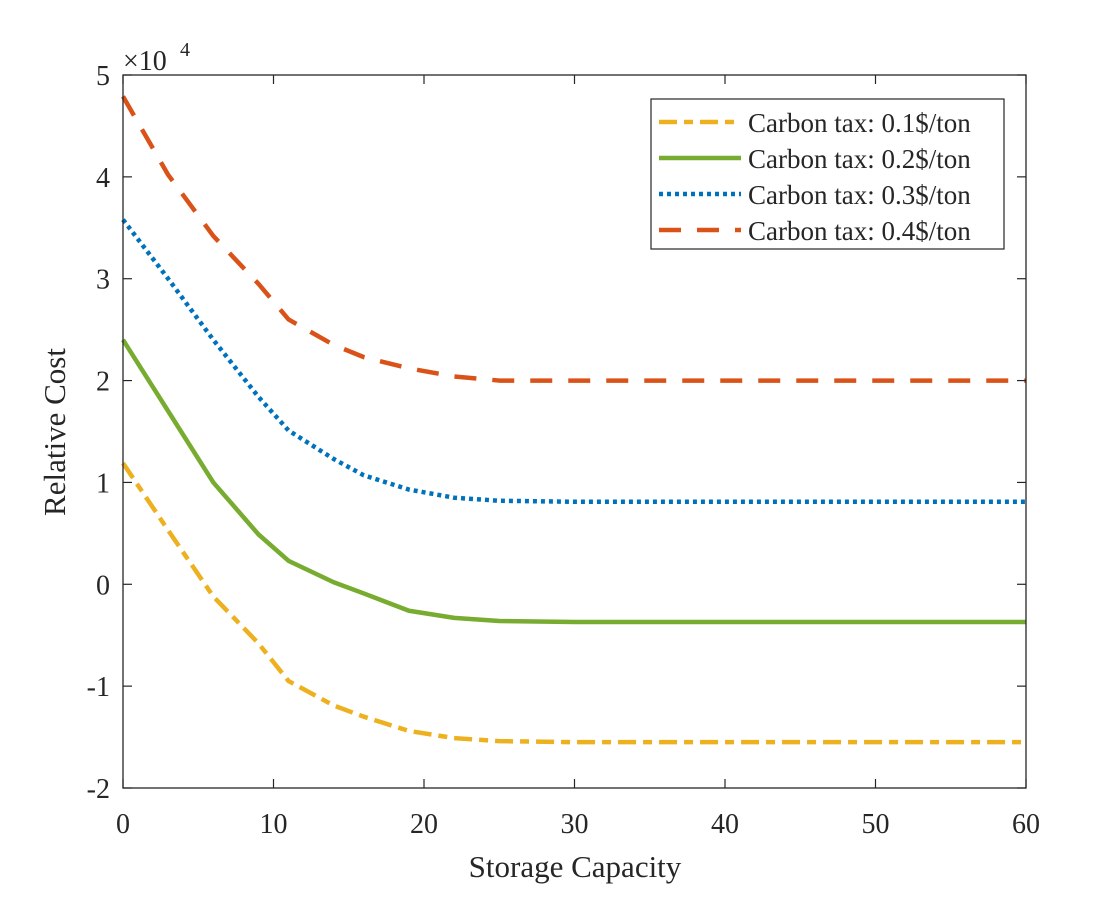  I want to click on x-tick-label: 0, so click(123, 824).